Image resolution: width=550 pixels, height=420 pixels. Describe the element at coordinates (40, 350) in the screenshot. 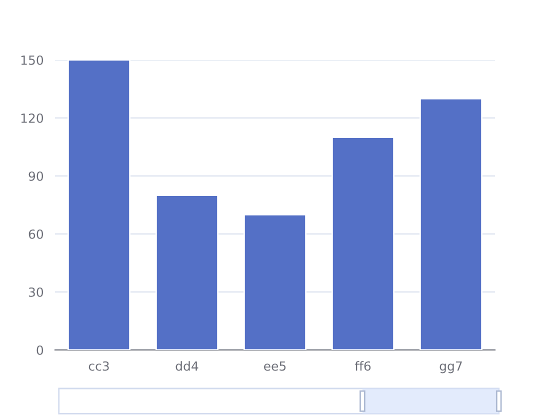

I see `y-tick-label: 0` at that location.